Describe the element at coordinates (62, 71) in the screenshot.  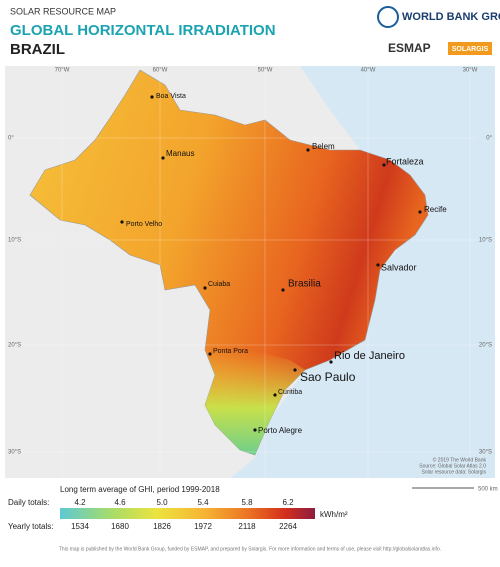
I see `lon-label: 70°W` at that location.